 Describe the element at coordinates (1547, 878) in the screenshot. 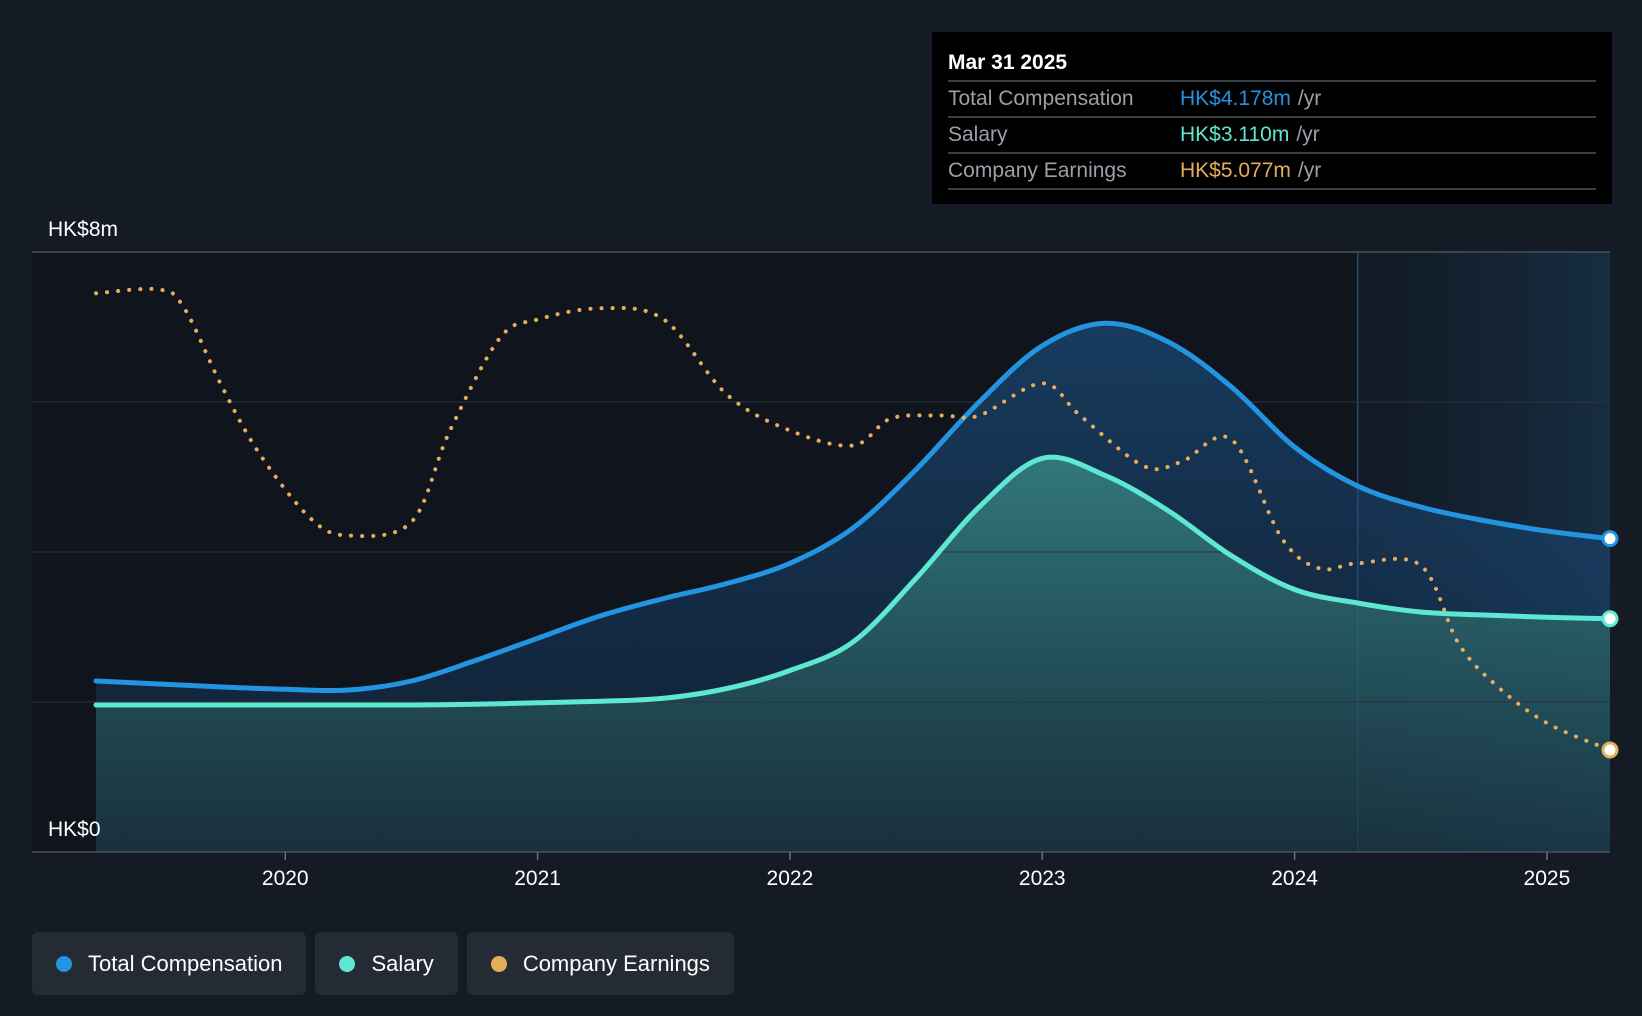

I see `x-tick-label: 2025` at that location.